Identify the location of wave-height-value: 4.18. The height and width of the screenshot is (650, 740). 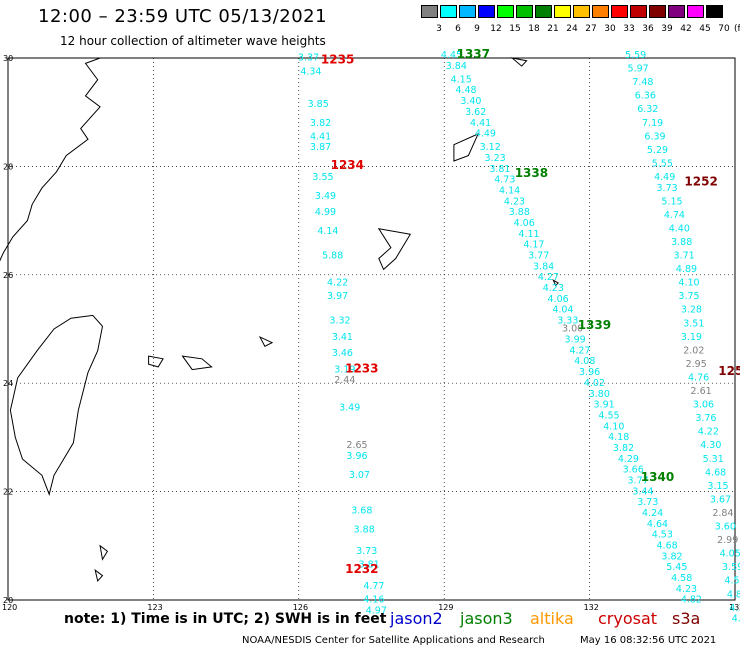
(618, 437).